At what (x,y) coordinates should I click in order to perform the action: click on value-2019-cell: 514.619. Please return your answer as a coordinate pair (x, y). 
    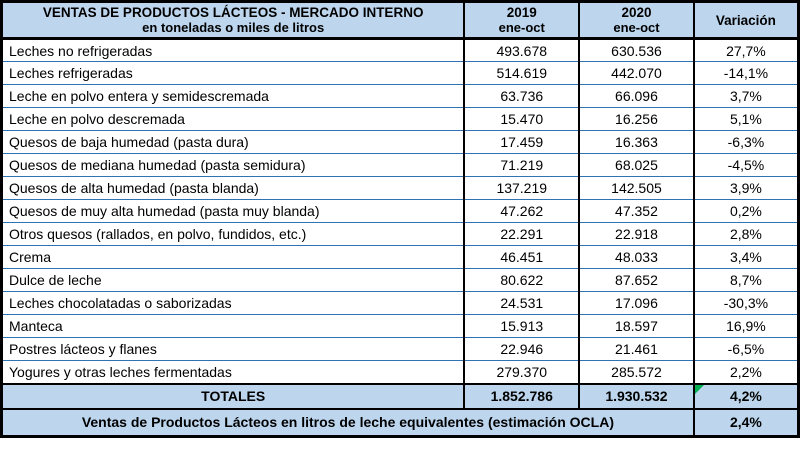
    Looking at the image, I should click on (521, 73).